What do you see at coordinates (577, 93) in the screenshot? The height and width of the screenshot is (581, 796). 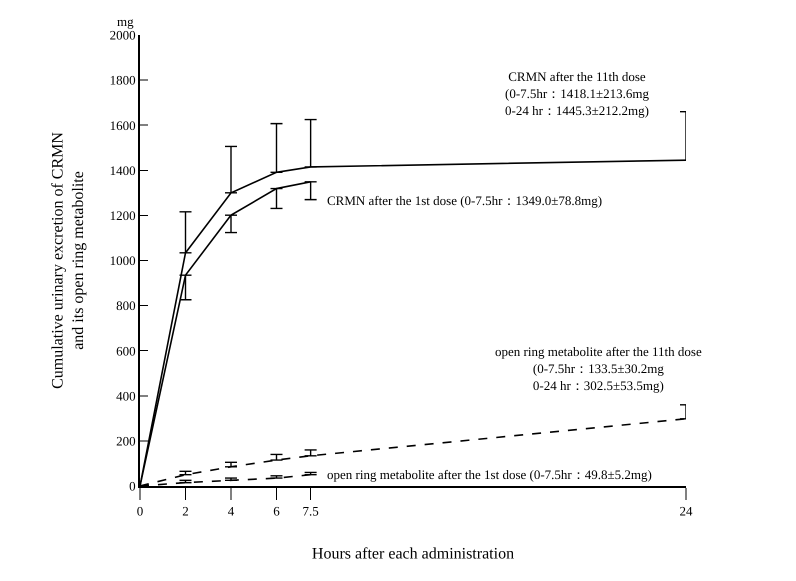 I see `annotation: CRMN after the 11th dose (0-7.5hr：1418.1±213.6mg 0-24 hr：1445.3±212.2mg)` at bounding box center [577, 93].